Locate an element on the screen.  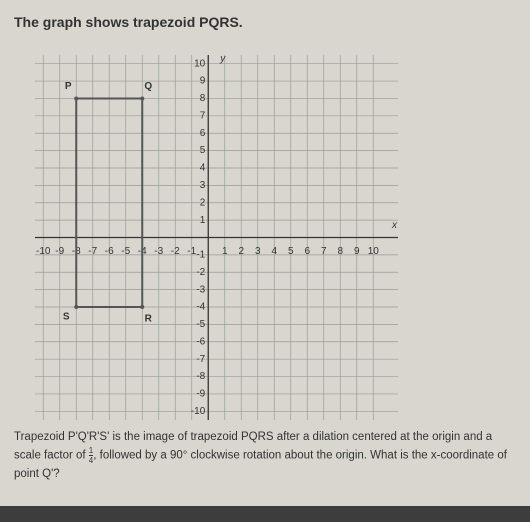
x-tick-label: 8 is located at coordinates (340, 251).